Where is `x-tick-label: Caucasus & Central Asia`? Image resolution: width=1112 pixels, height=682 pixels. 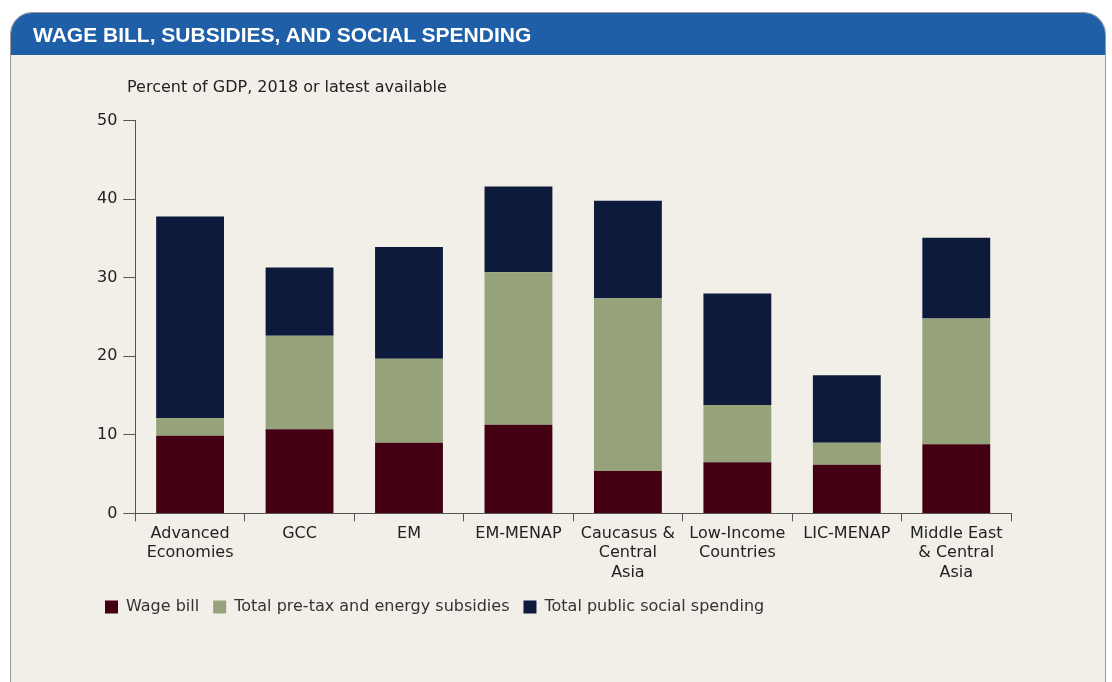
x-tick-label: Caucasus & Central Asia is located at coordinates (627, 552).